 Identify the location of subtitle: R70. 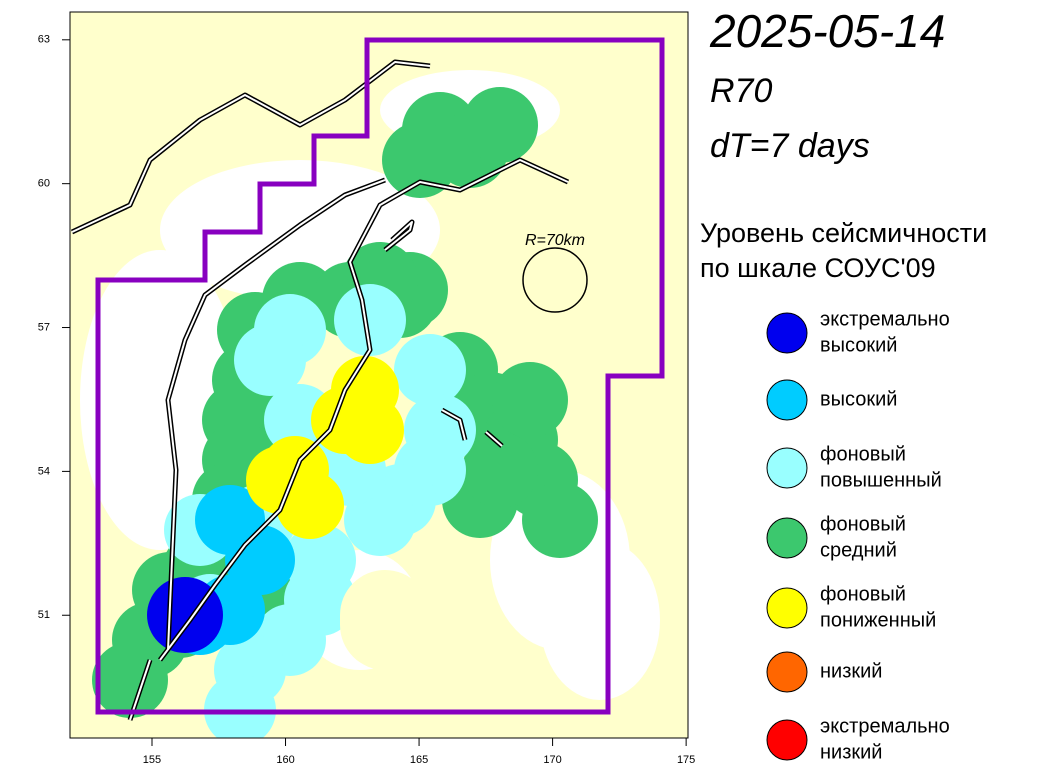
(741, 91).